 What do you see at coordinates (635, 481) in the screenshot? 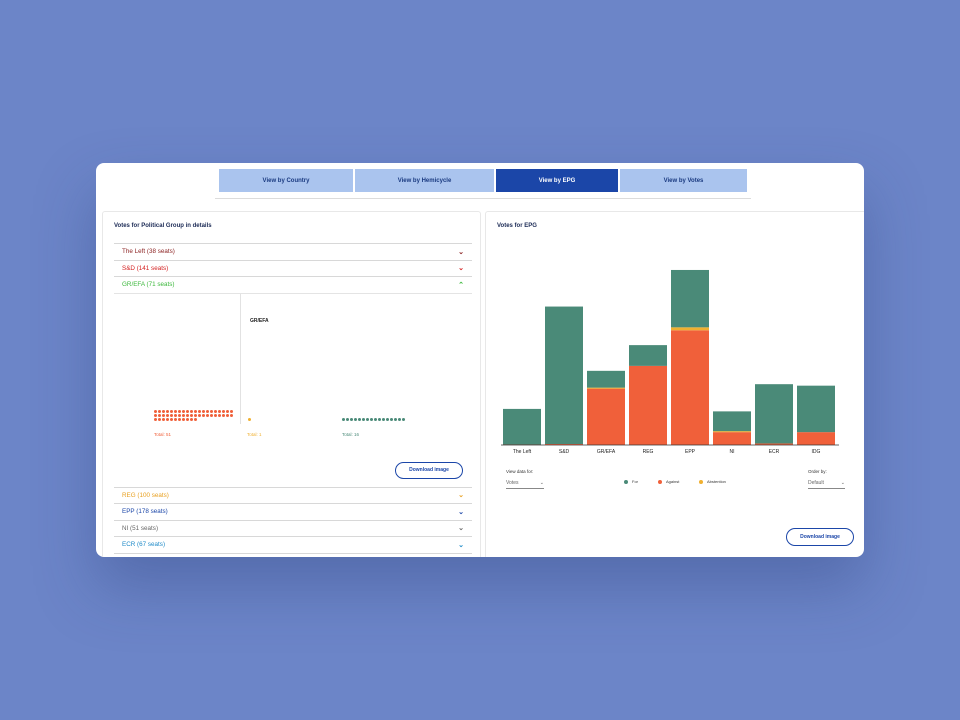
I see `legend-label: For` at bounding box center [635, 481].